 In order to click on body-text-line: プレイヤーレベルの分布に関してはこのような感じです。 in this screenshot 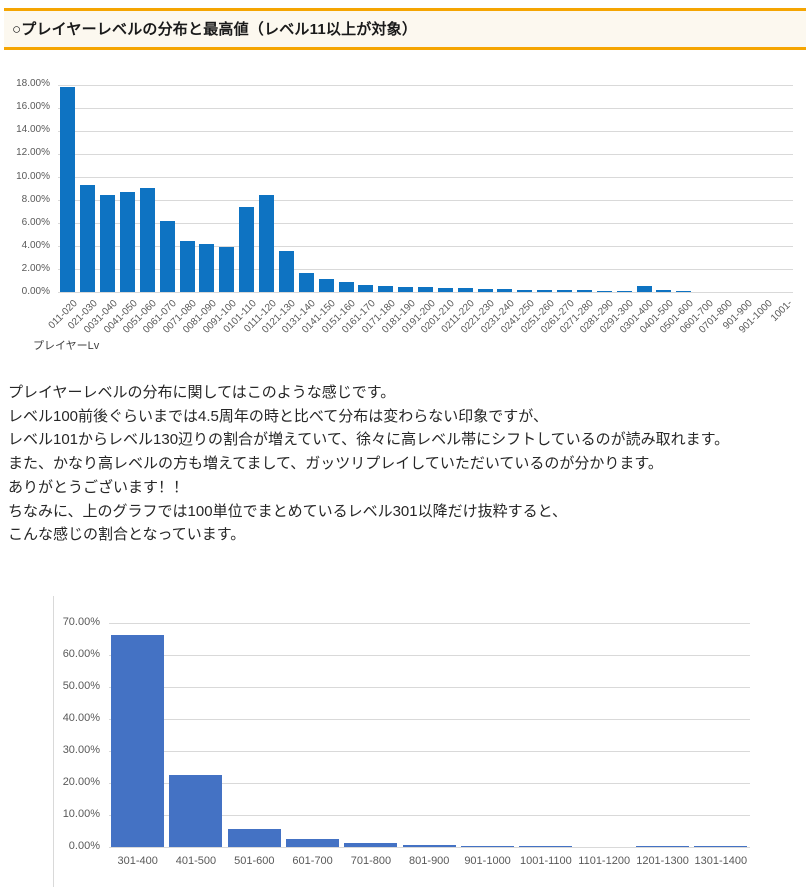, I will do `click(202, 392)`.